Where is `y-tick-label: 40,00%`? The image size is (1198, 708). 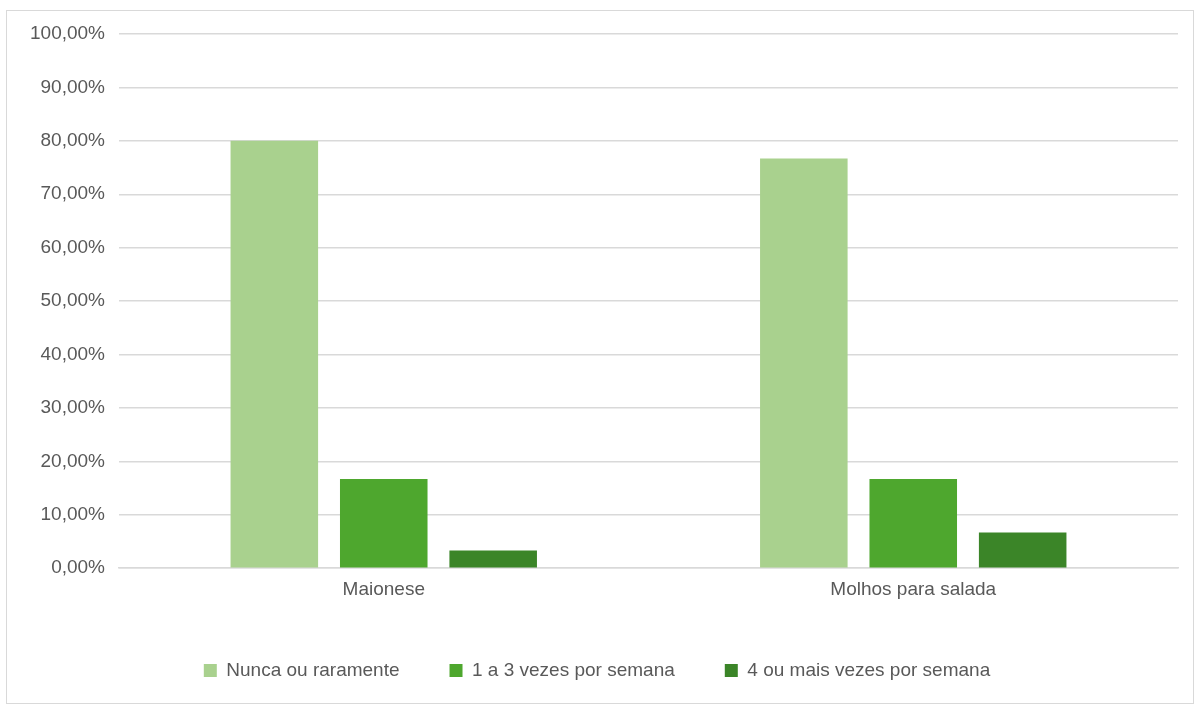
y-tick-label: 40,00% is located at coordinates (73, 353).